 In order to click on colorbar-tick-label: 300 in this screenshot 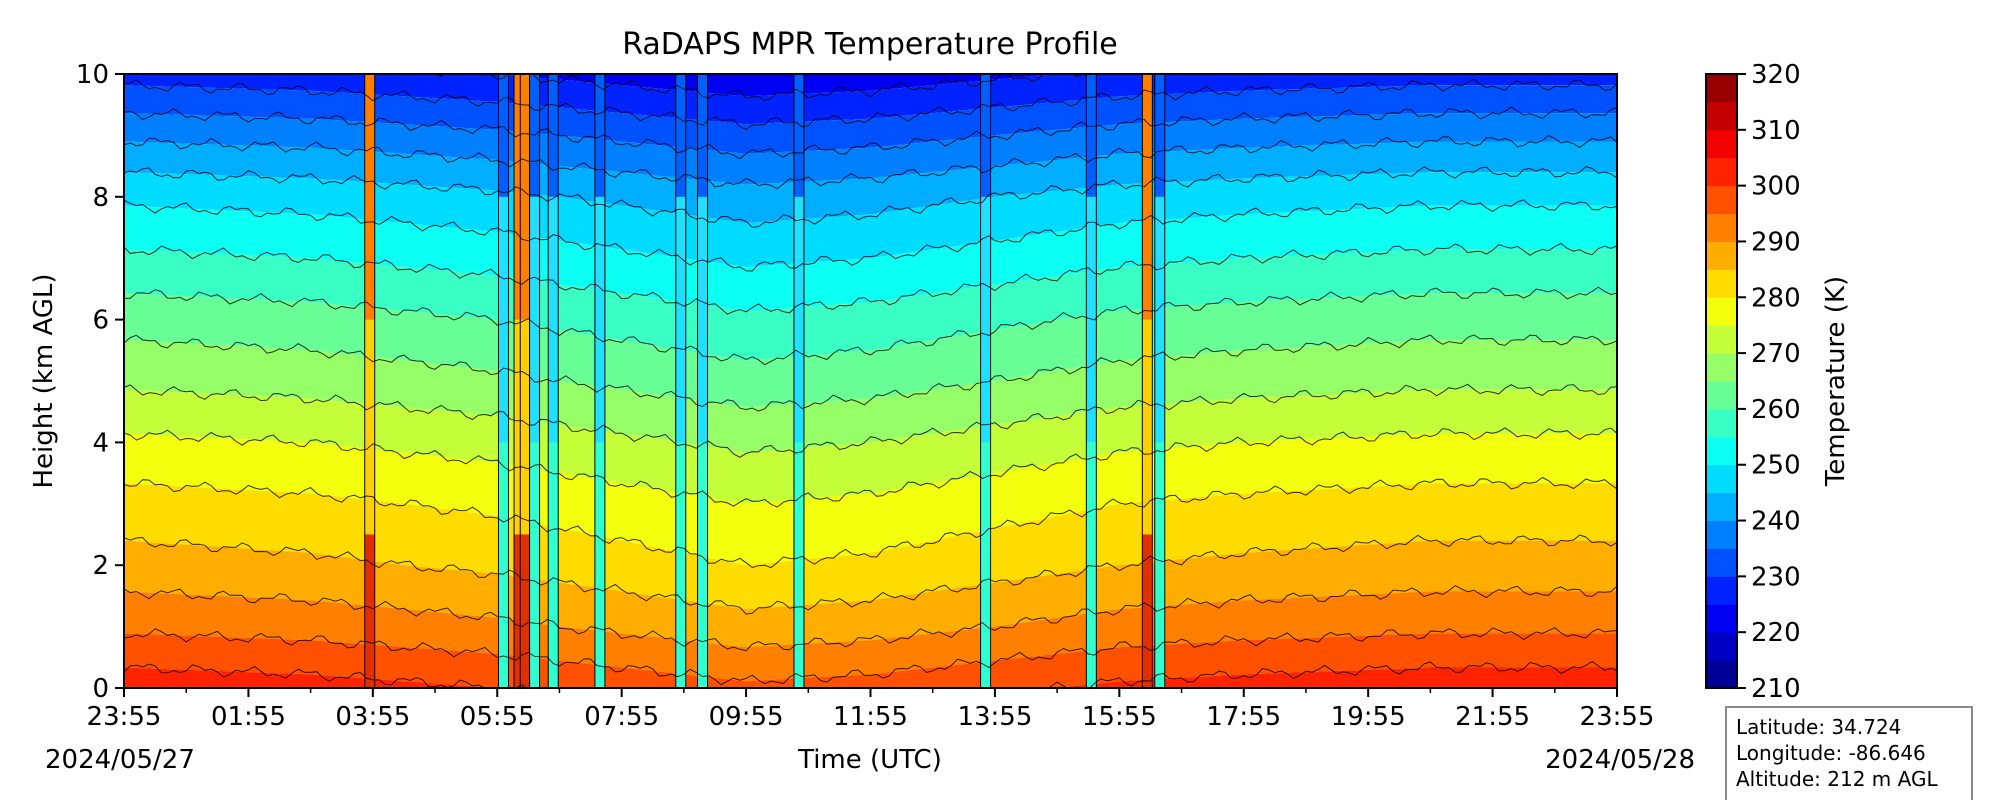, I will do `click(1776, 187)`.